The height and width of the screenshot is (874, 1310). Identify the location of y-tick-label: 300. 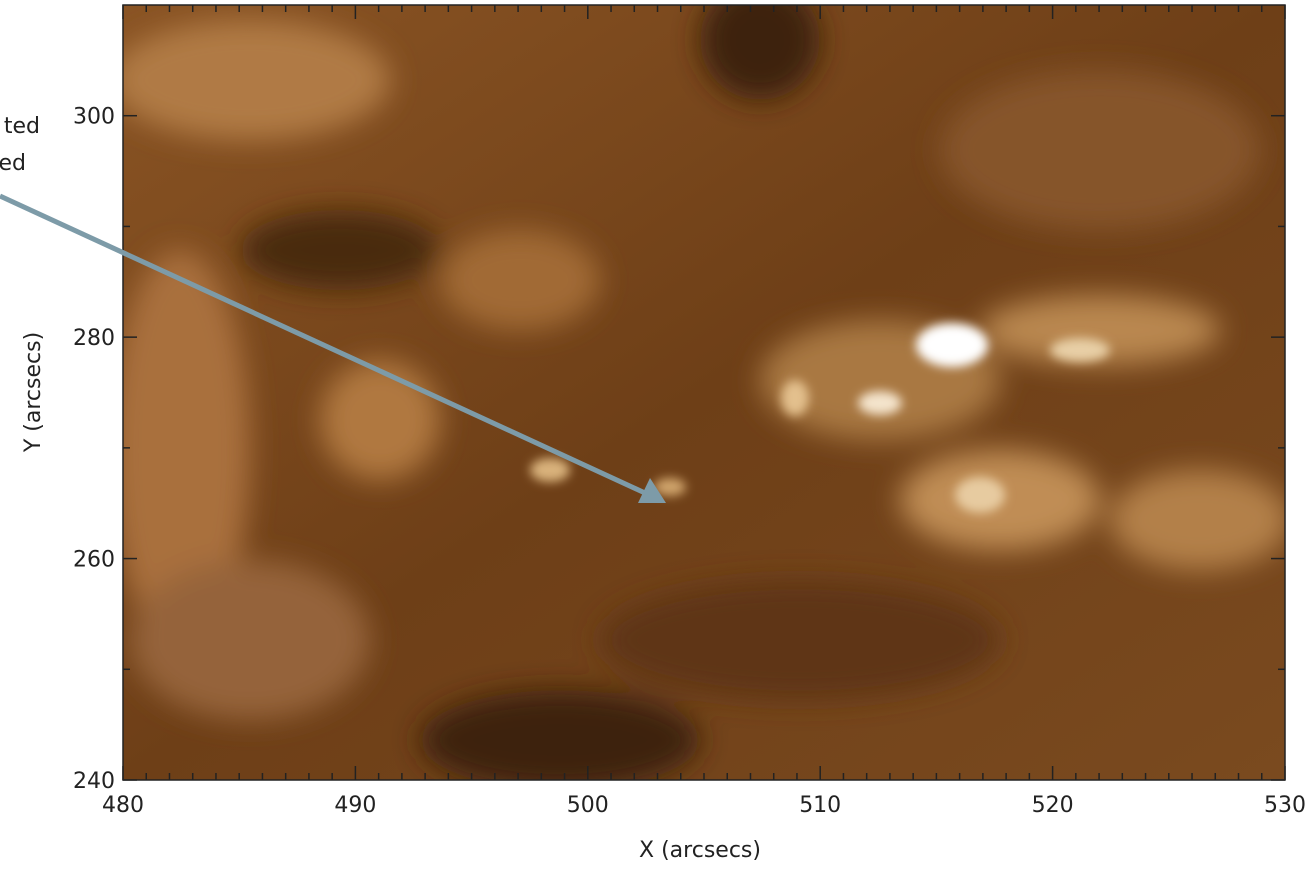
(94, 117).